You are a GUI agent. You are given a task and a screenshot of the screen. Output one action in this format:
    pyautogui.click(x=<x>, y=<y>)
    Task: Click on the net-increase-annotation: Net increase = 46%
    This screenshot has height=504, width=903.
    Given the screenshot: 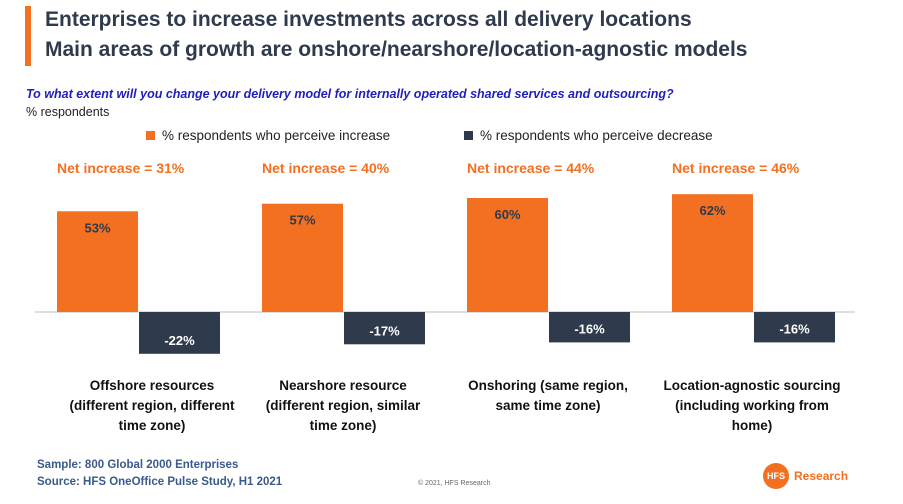 What is the action you would take?
    pyautogui.click(x=736, y=168)
    